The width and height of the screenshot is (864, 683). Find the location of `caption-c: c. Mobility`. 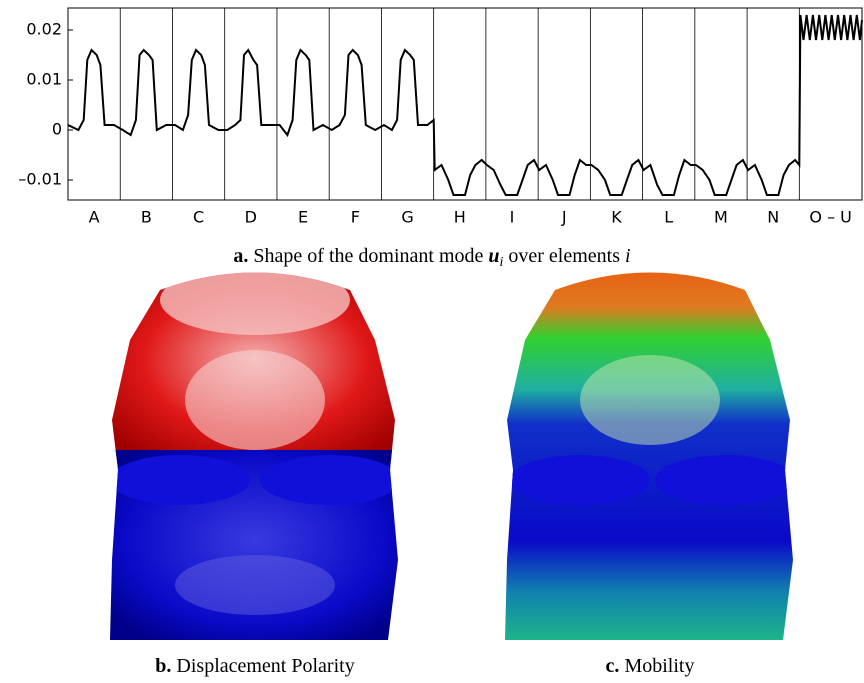

caption-c: c. Mobility is located at coordinates (650, 666).